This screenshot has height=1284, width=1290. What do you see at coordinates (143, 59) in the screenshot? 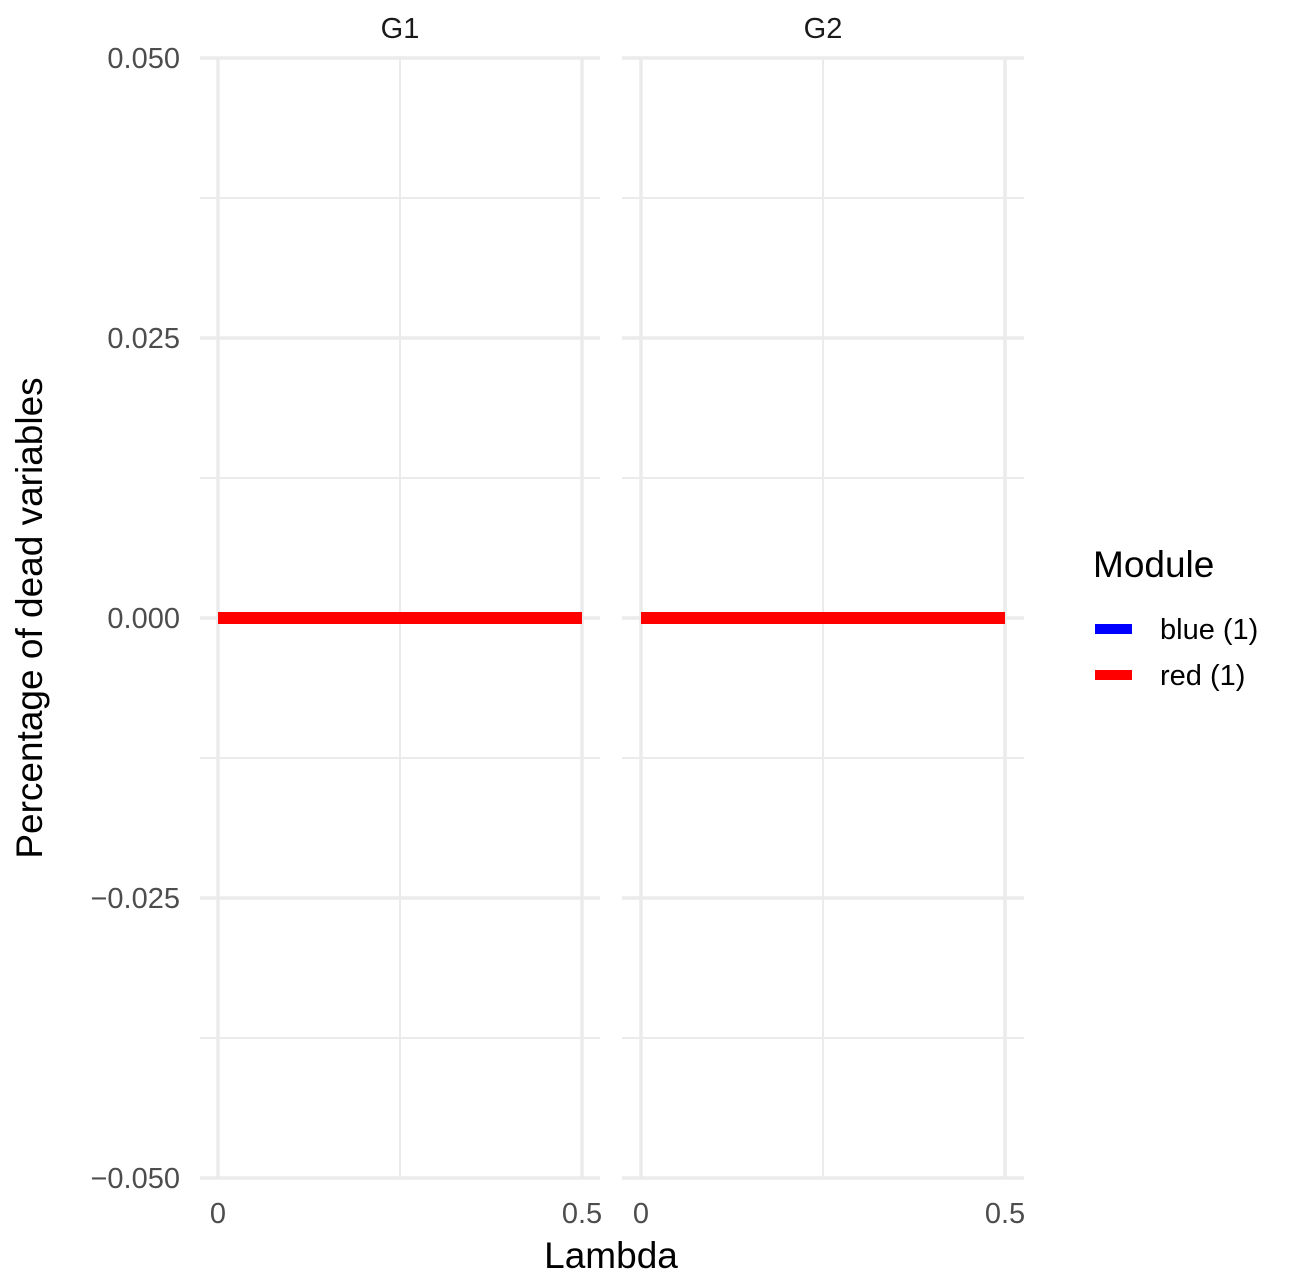
I see `y-tick-label: 0.050` at bounding box center [143, 59].